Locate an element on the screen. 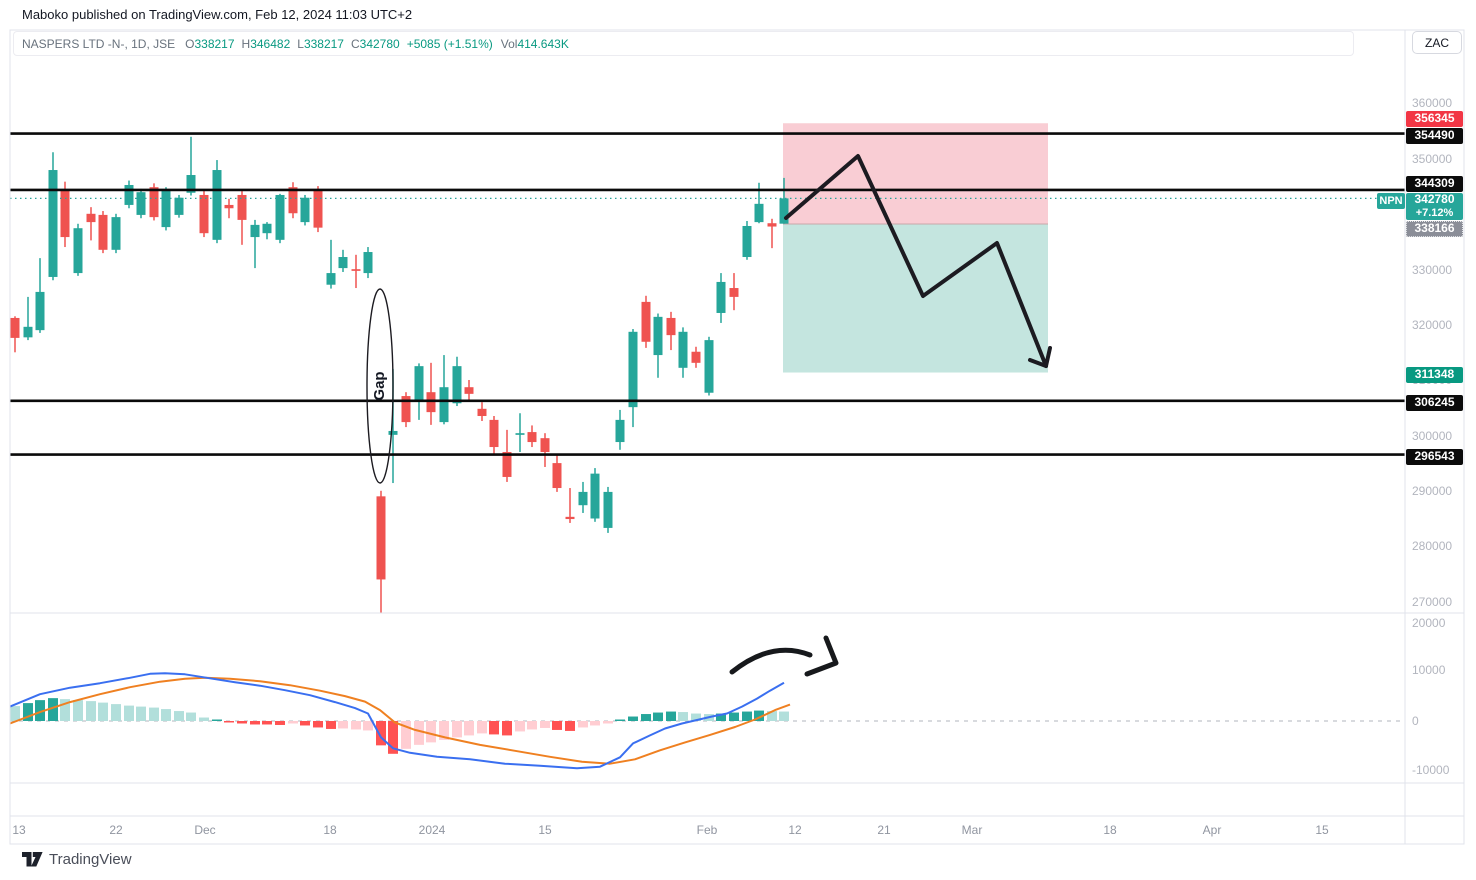 Image resolution: width=1476 pixels, height=880 pixels. price-level-badge: 311348 is located at coordinates (1434, 375).